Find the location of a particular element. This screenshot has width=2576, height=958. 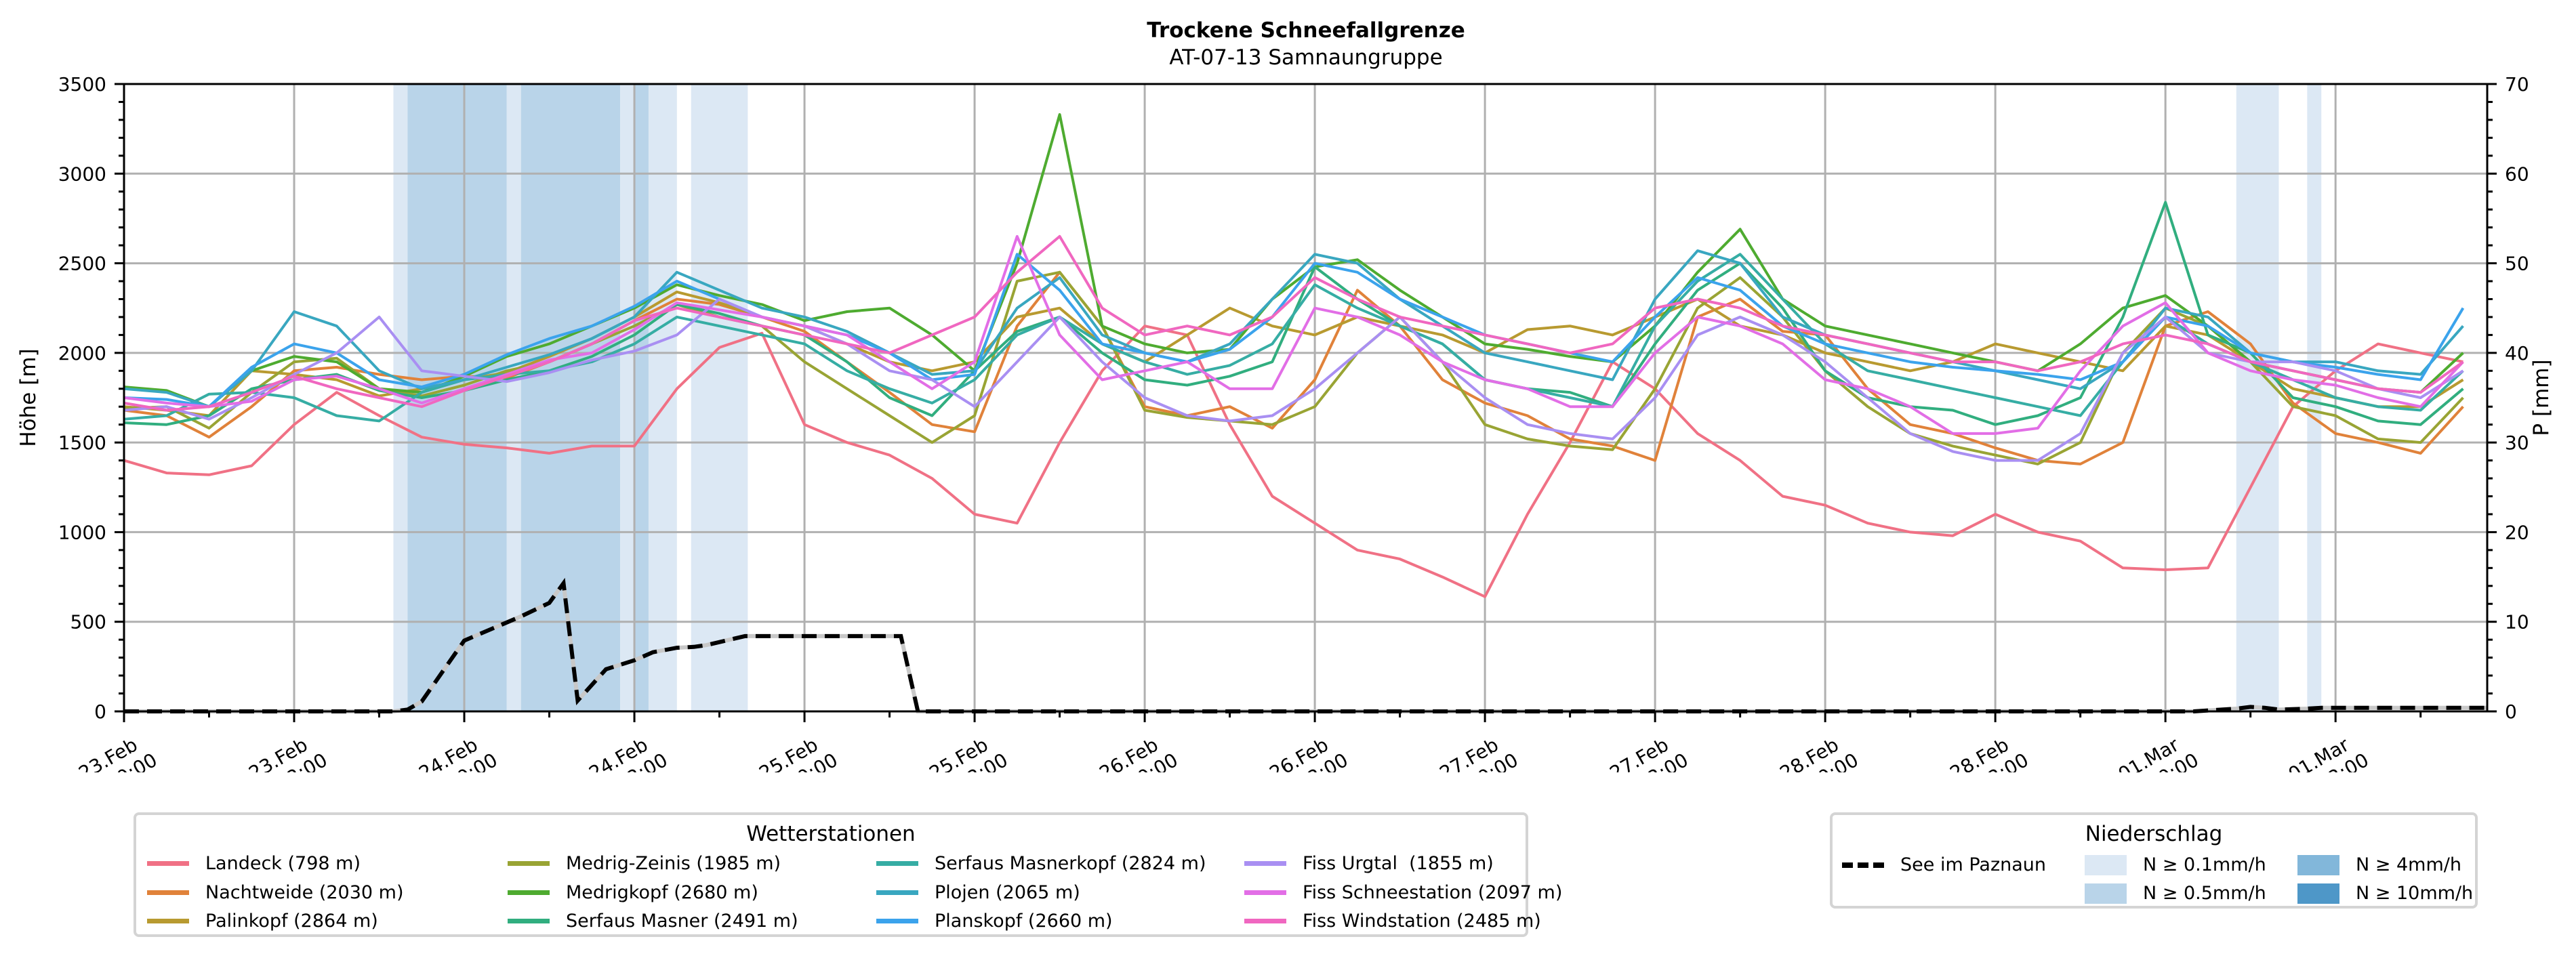

legend-item-station: Landeck (798 m) is located at coordinates (254, 863).